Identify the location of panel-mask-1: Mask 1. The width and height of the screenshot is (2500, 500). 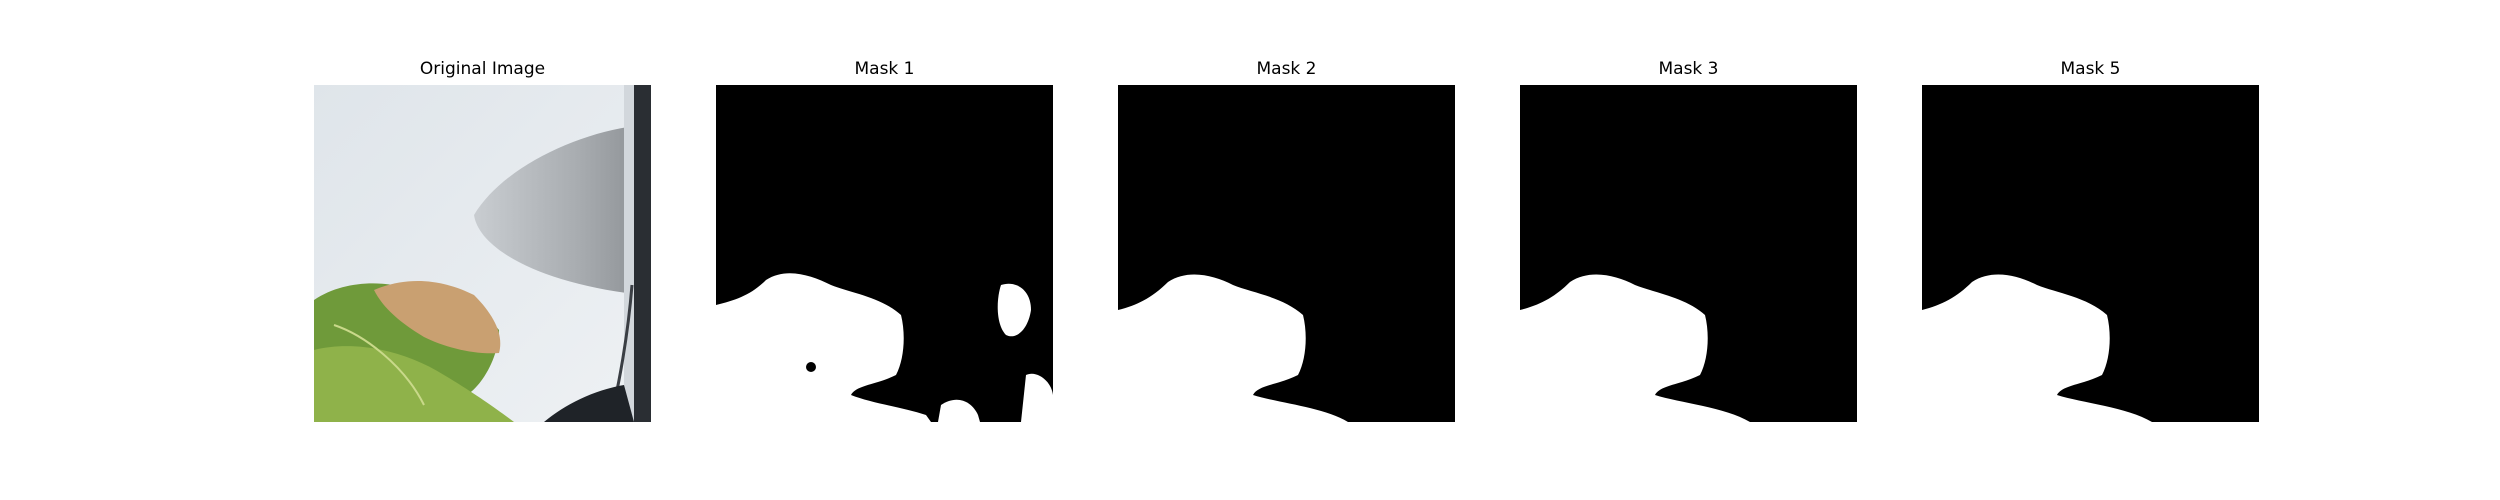
(884, 241).